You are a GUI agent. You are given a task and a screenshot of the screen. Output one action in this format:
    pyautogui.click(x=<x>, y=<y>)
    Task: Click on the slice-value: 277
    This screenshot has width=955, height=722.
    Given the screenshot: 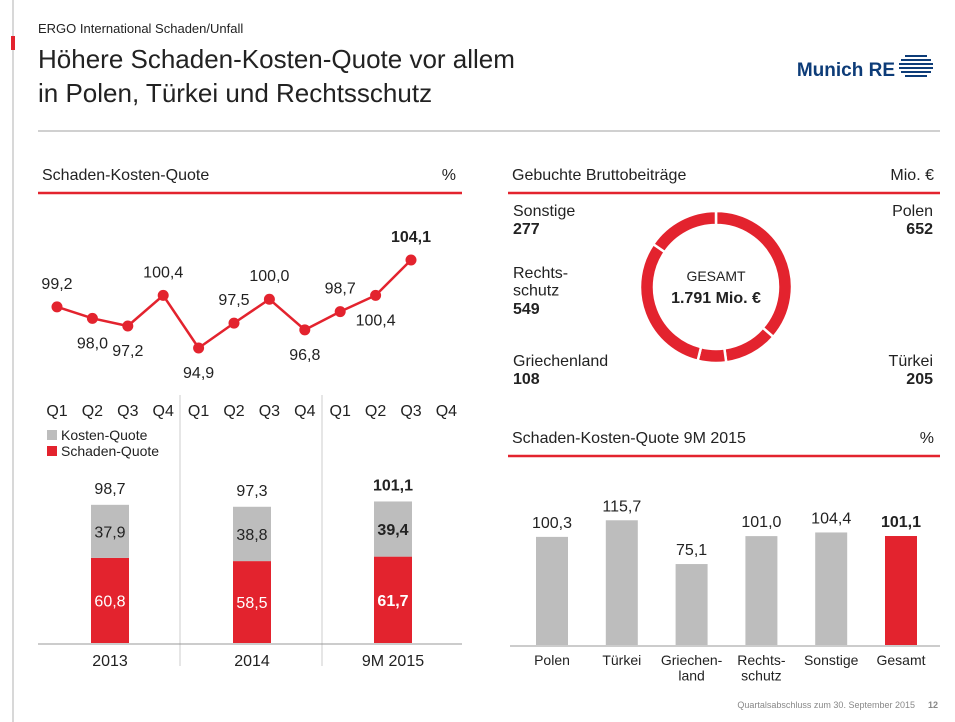 What is the action you would take?
    pyautogui.click(x=526, y=229)
    